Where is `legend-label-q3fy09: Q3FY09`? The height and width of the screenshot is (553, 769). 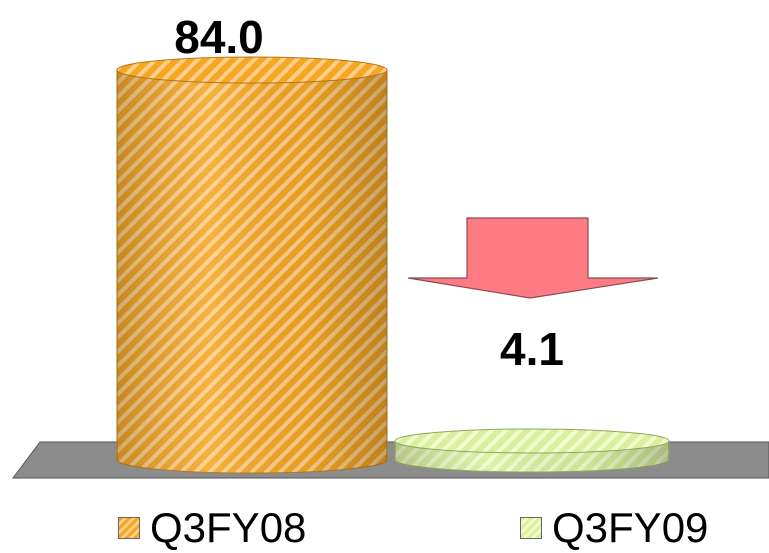 legend-label-q3fy09: Q3FY09 is located at coordinates (630, 527).